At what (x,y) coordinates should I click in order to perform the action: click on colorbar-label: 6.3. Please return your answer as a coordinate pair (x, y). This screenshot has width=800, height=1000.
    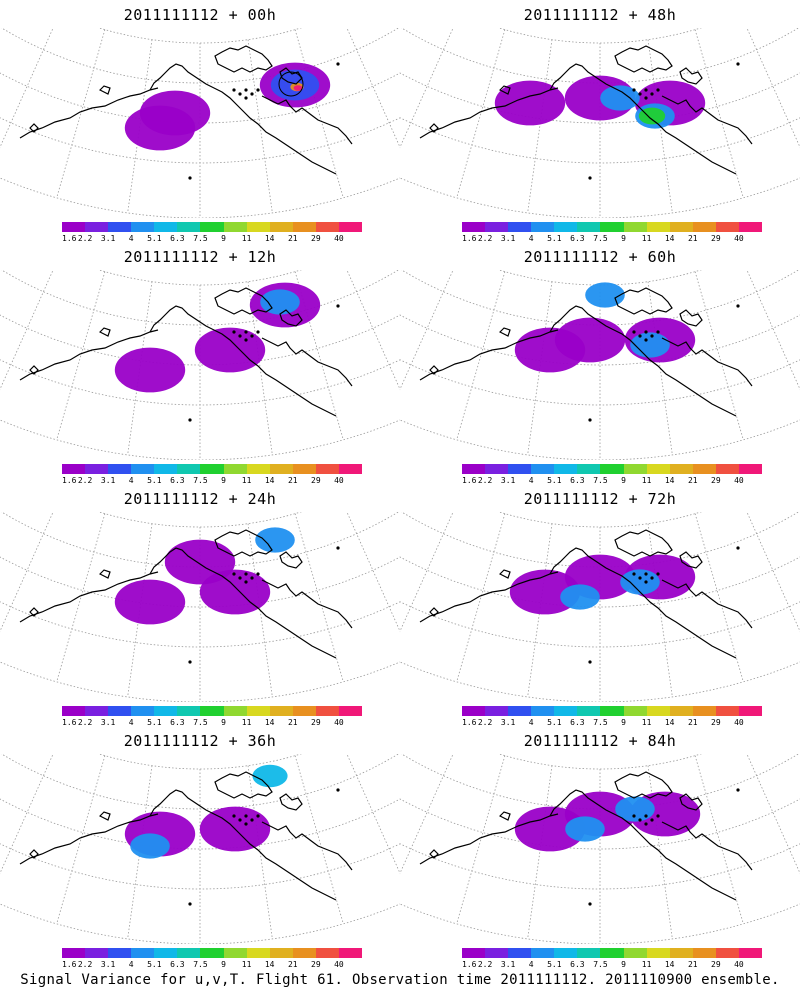
    Looking at the image, I should click on (177, 722).